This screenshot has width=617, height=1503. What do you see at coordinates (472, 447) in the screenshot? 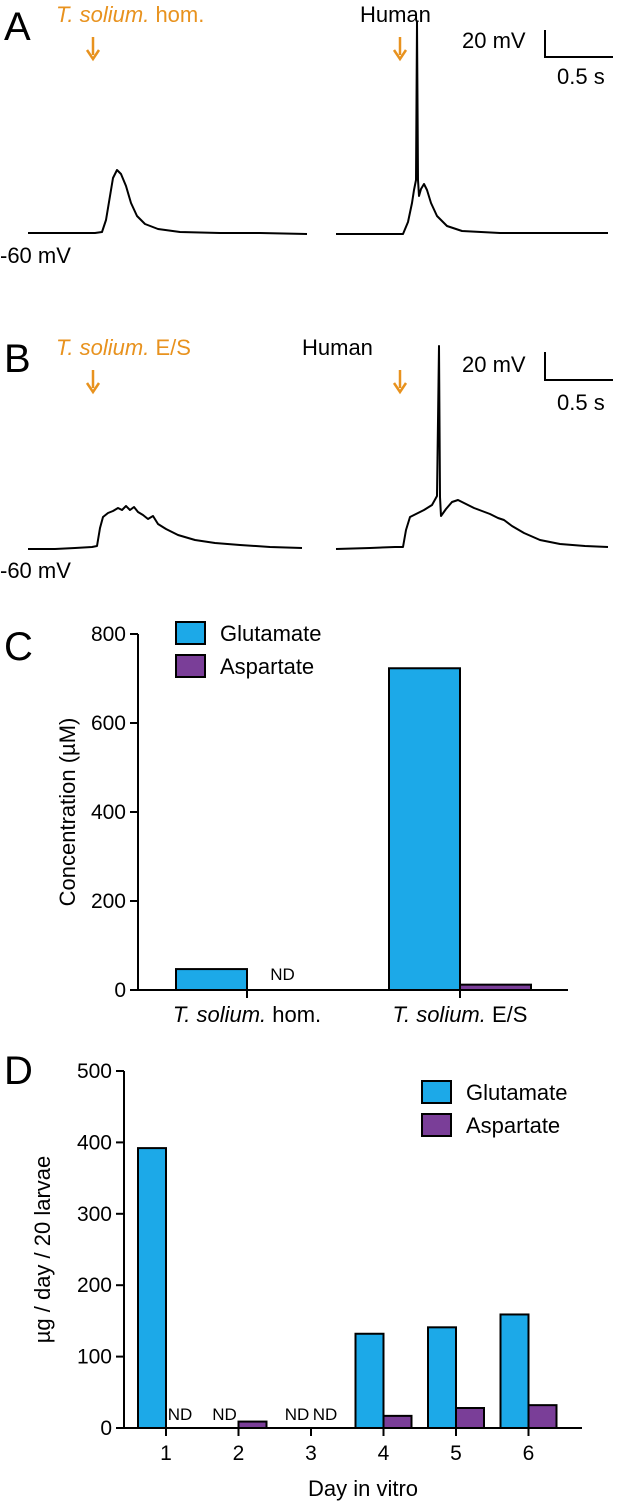
I see `panel-b-trace-human` at bounding box center [472, 447].